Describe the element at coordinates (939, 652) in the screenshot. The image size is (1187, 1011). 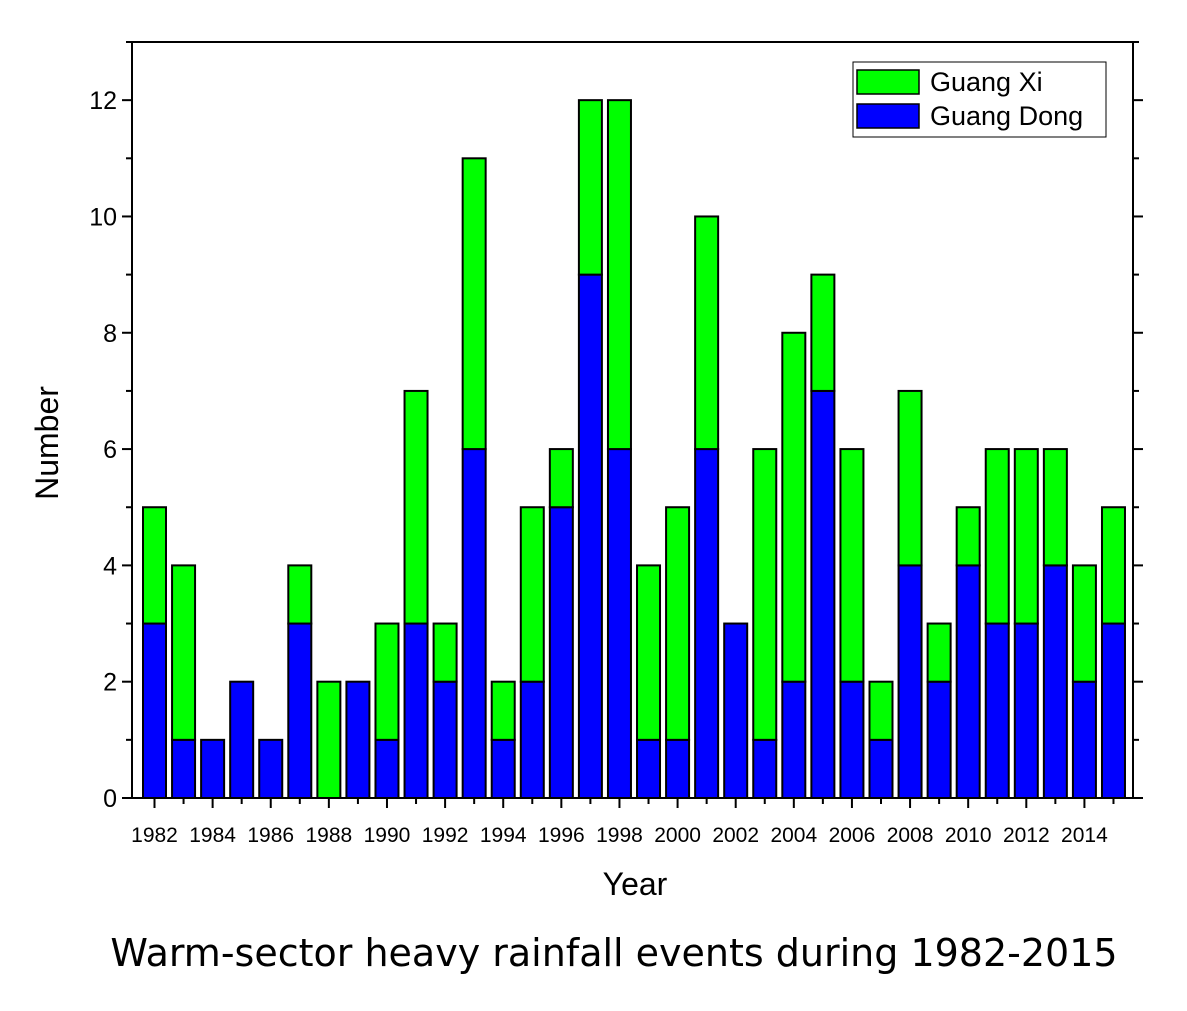
I see `bar-guang-xi-2009` at that location.